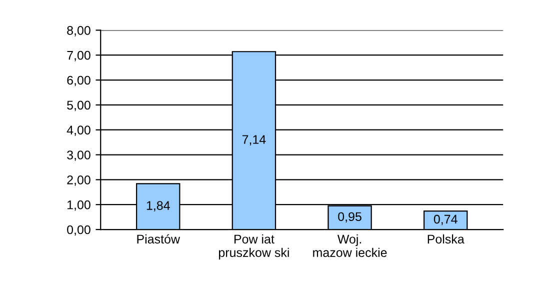 The height and width of the screenshot is (302, 559). I want to click on x-tick-label: Woj. mazow ieckie, so click(350, 246).